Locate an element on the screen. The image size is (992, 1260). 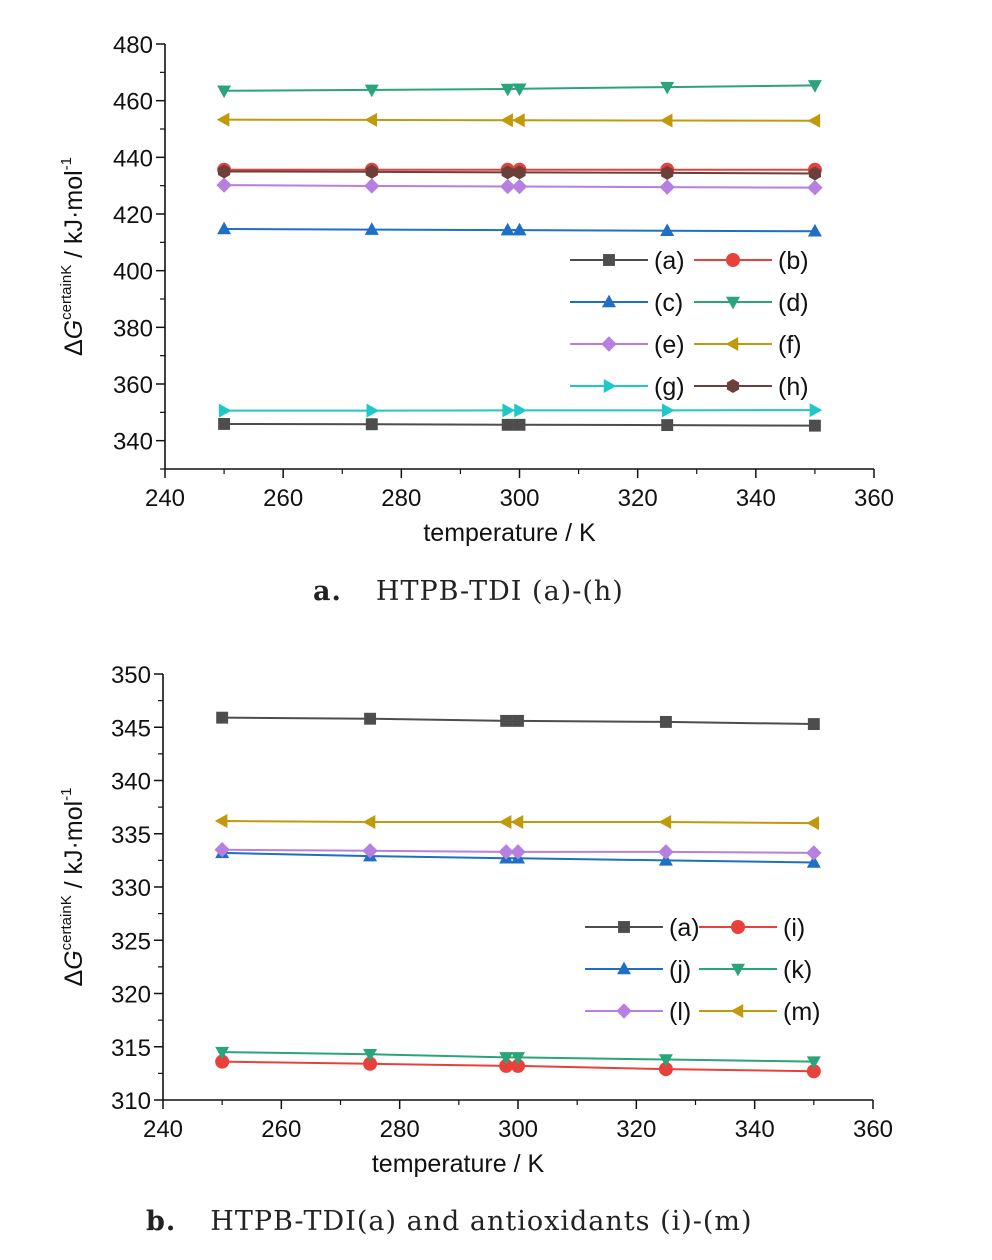
y-tick-label: 420 is located at coordinates (133, 215).